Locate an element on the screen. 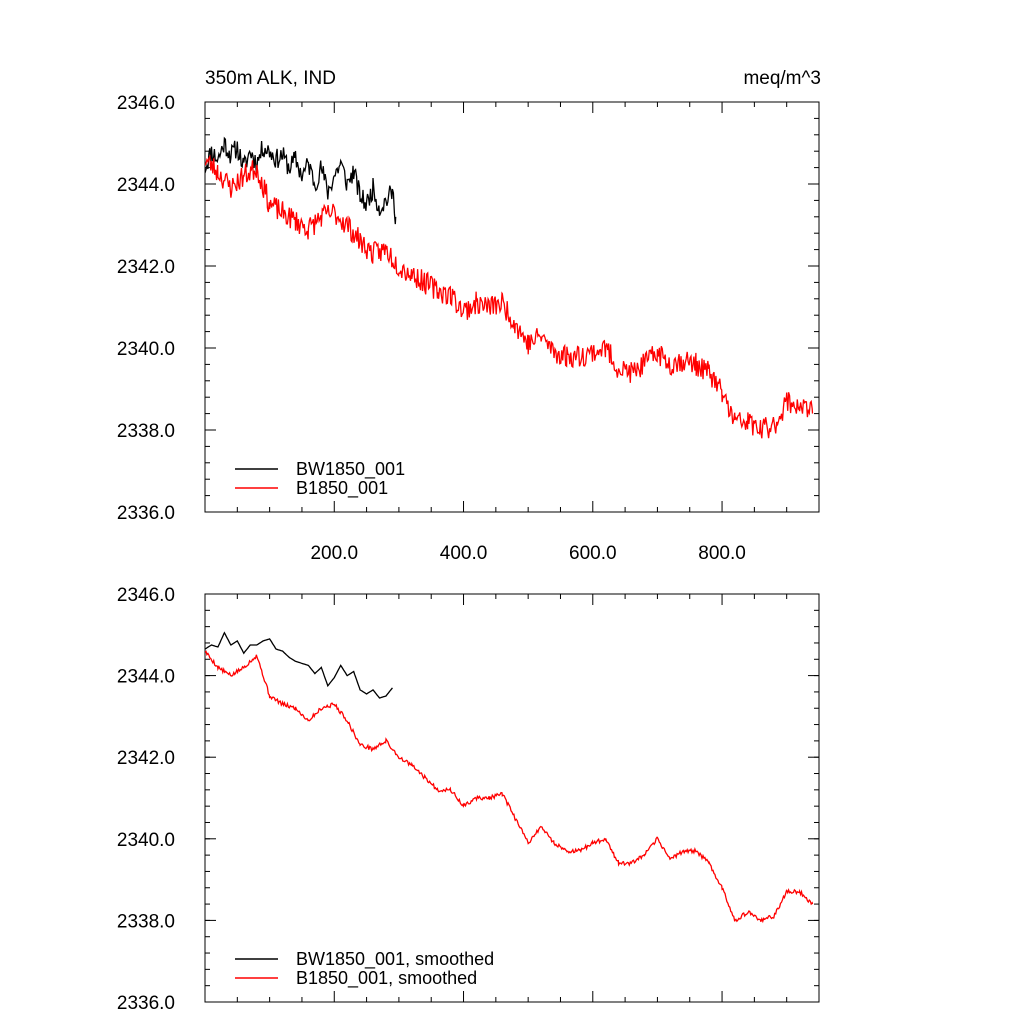  units-label: meq/m^3 is located at coordinates (782, 78).